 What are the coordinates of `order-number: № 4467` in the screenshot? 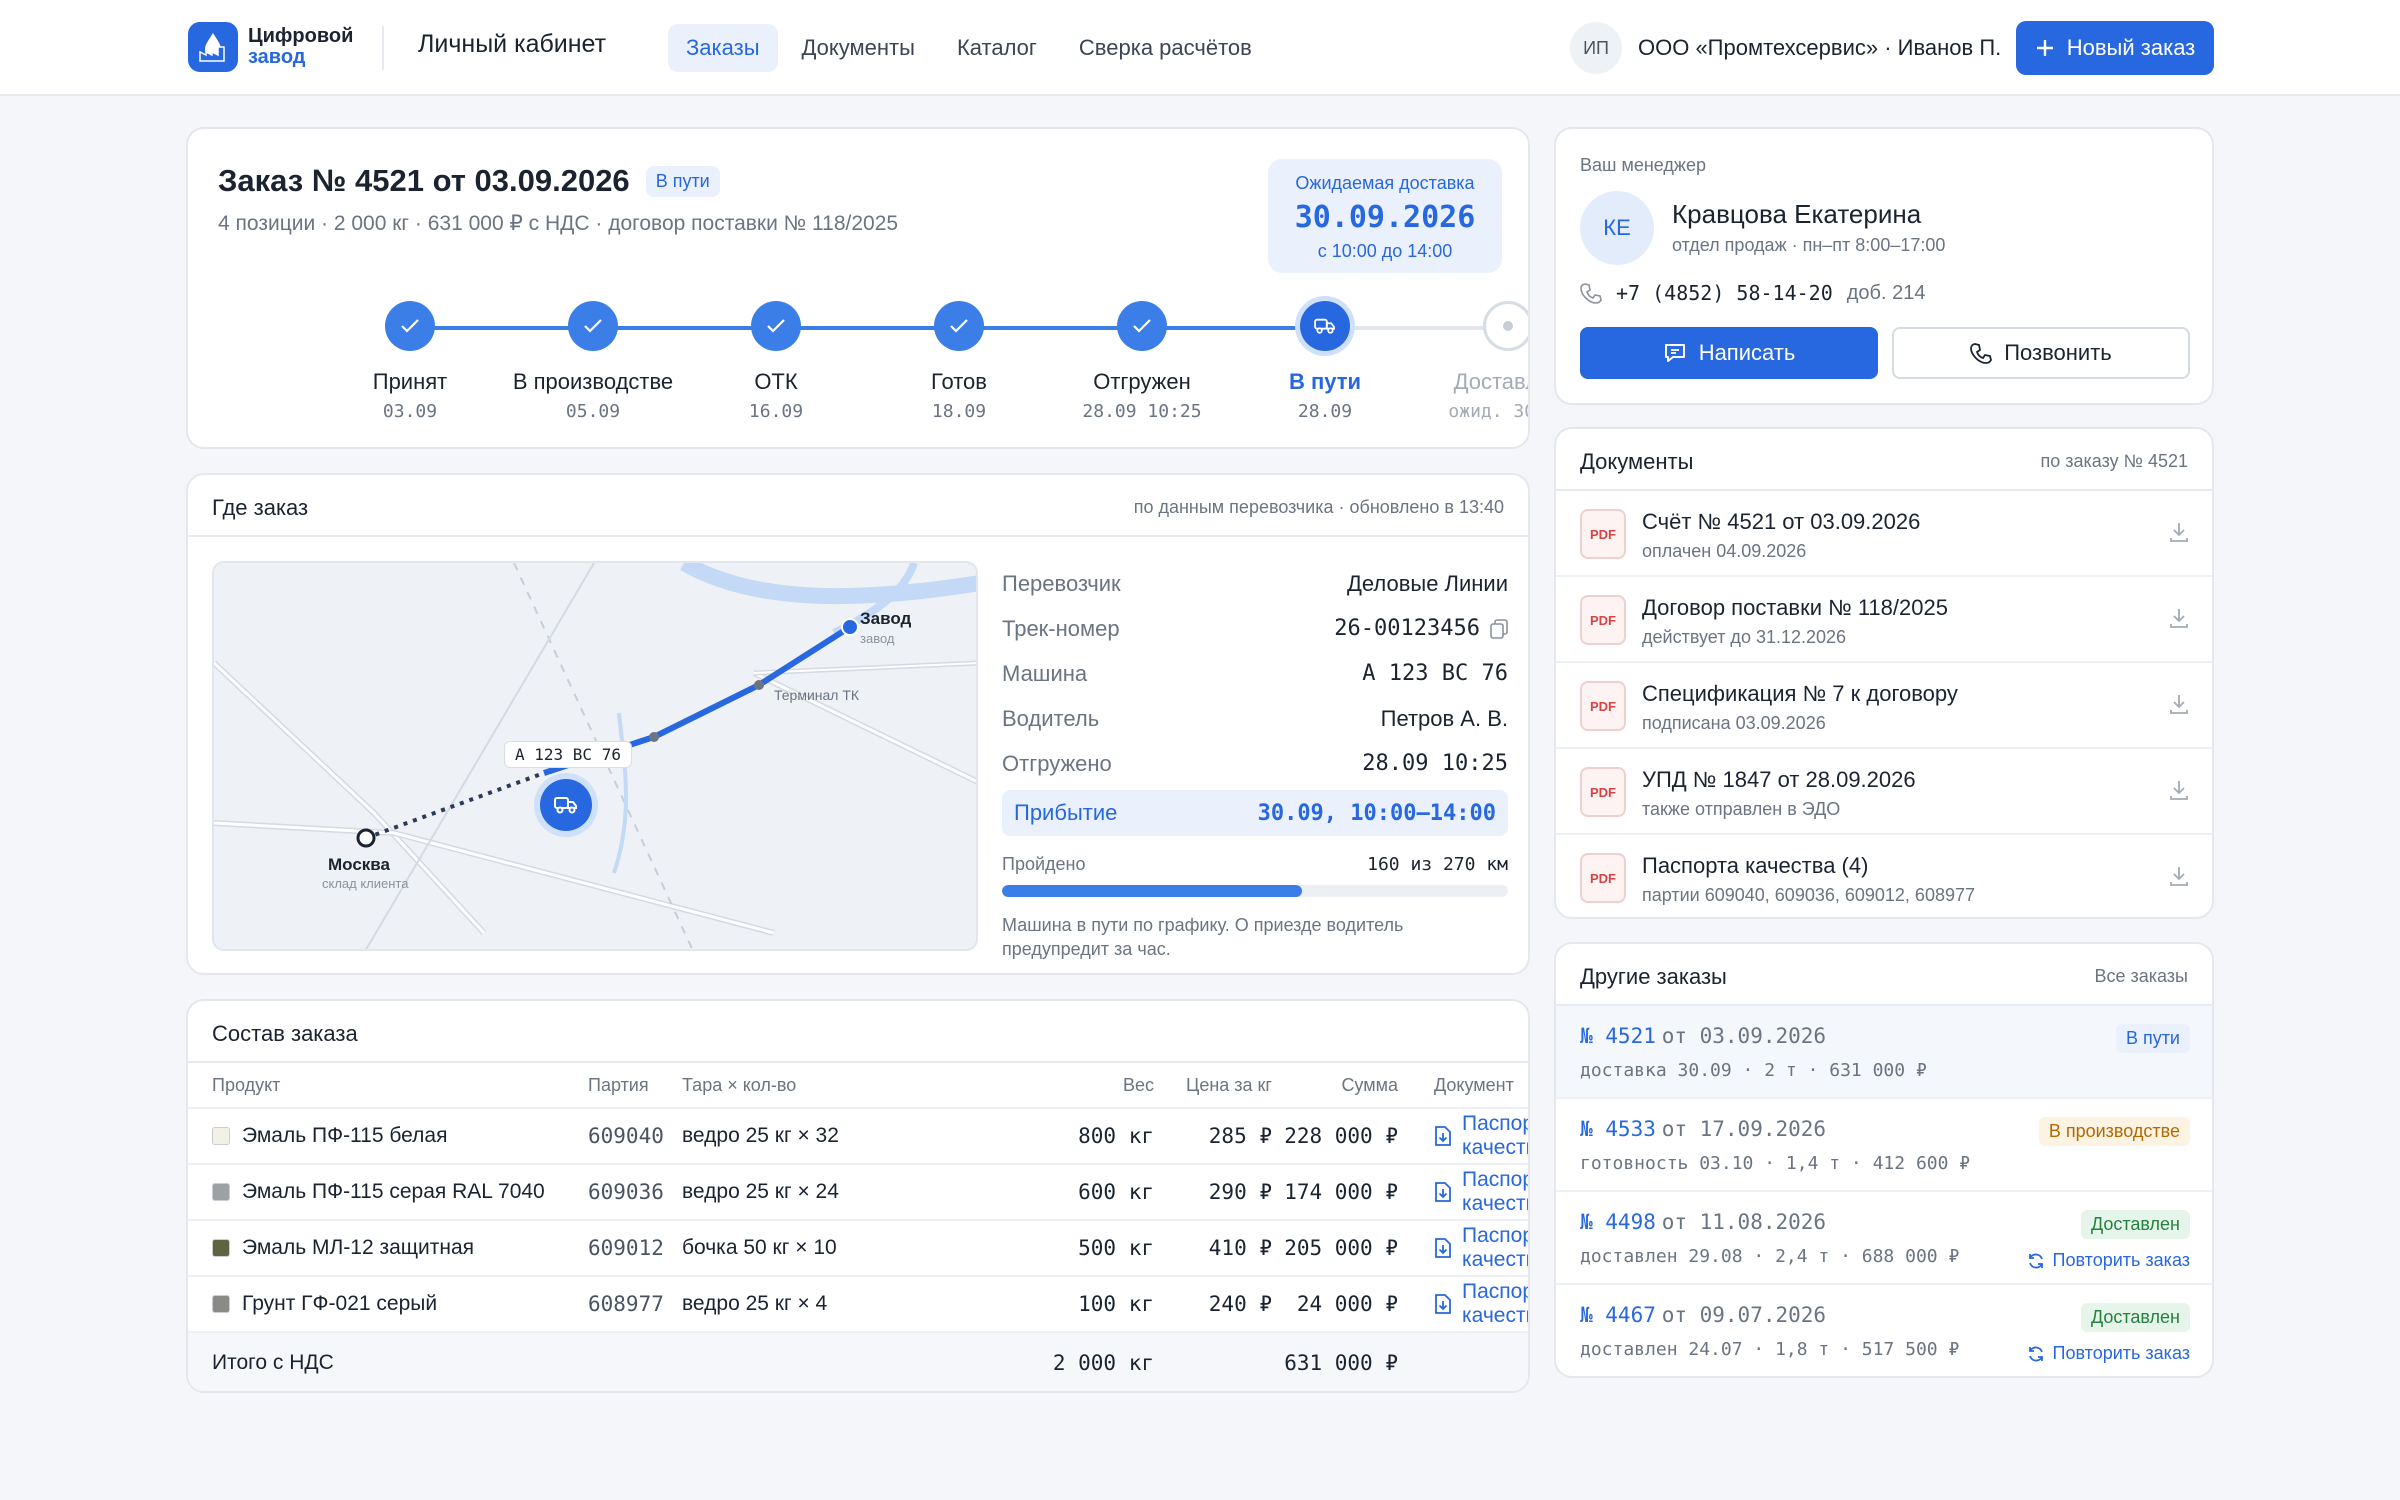 It's located at (1618, 1315).